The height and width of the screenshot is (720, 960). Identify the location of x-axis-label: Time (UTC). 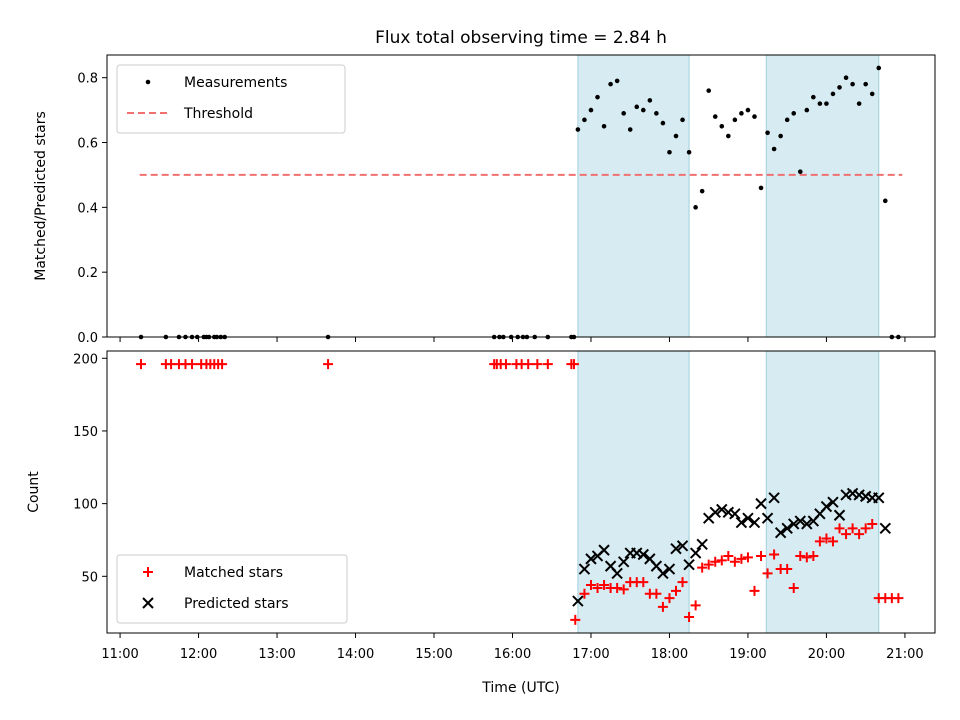
(520, 688).